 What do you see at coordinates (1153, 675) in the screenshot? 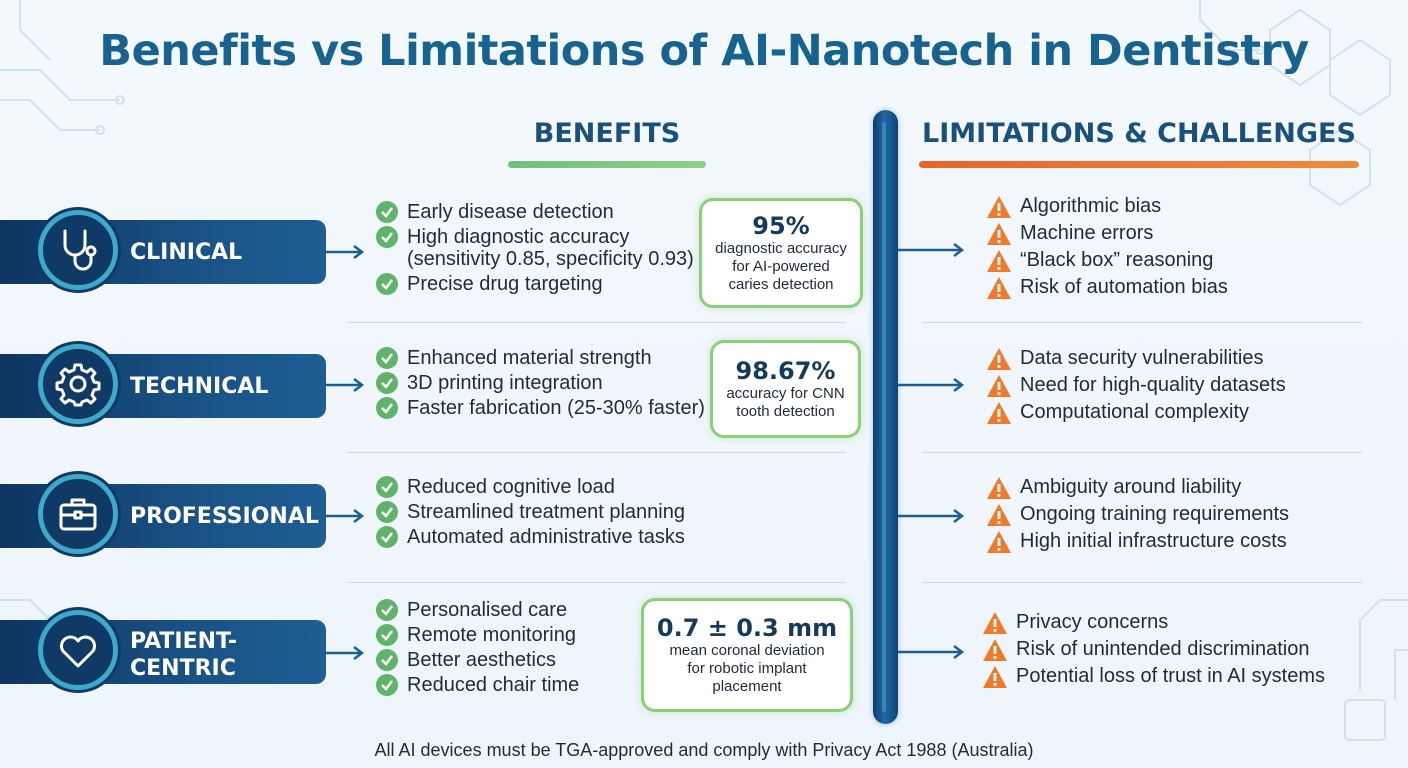
I see `limitation-item: Potential loss of trust in AI systems` at bounding box center [1153, 675].